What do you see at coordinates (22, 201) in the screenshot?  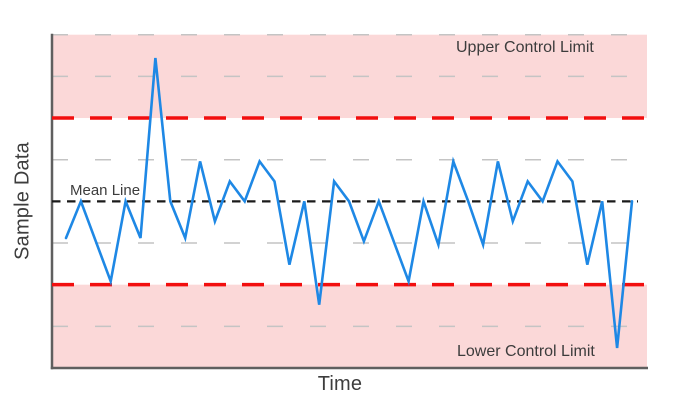 I see `y-axis-title: Sample Data` at bounding box center [22, 201].